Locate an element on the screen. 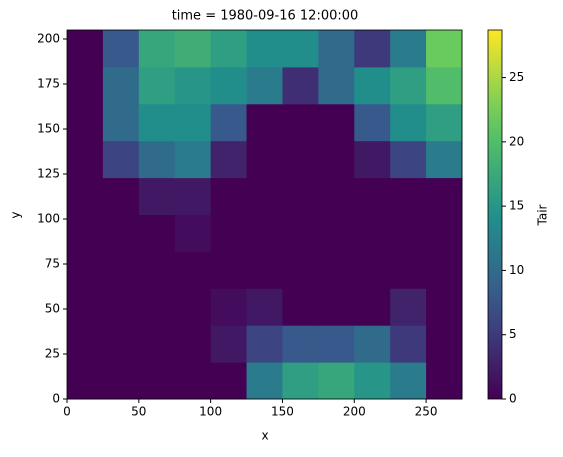 Image resolution: width=563 pixels, height=457 pixels. y-tick-label: 175 is located at coordinates (48, 84).